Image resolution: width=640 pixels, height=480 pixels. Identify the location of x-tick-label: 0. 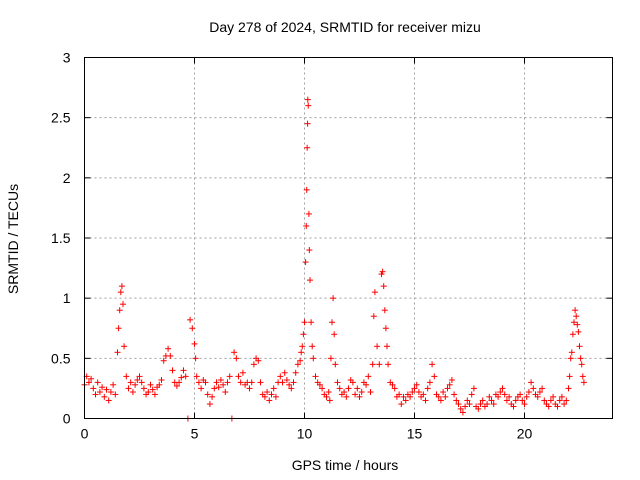
(85, 434).